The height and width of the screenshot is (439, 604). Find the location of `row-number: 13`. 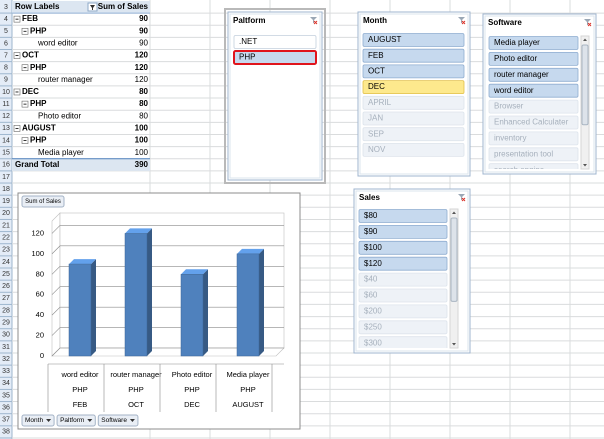

row-number: 13 is located at coordinates (6, 128).